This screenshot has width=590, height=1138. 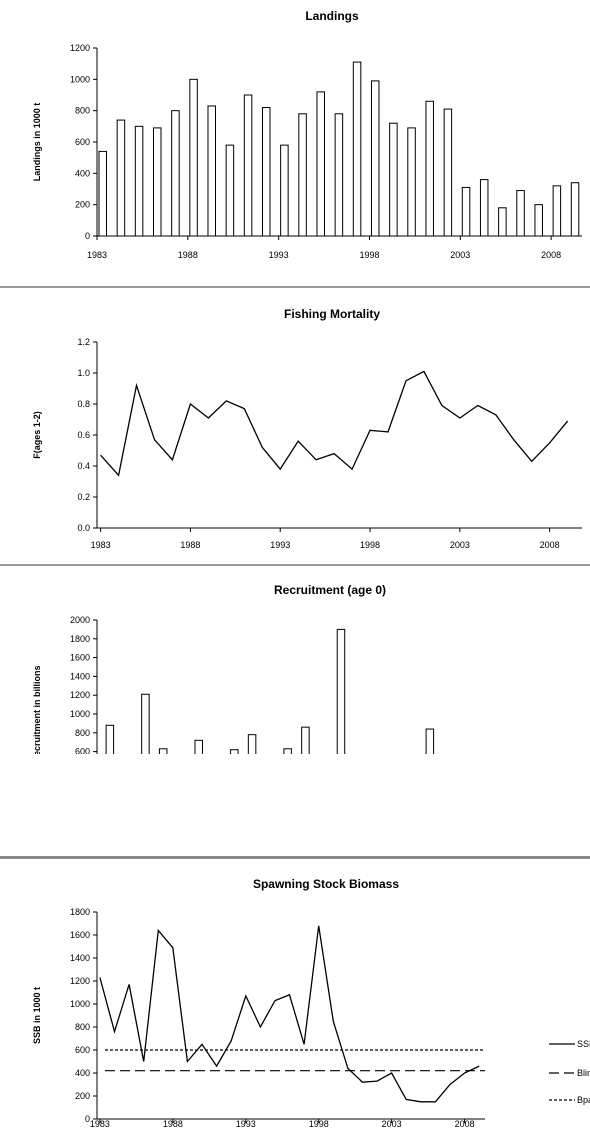 What do you see at coordinates (466, 211) in the screenshot?
I see `bar-2003` at bounding box center [466, 211].